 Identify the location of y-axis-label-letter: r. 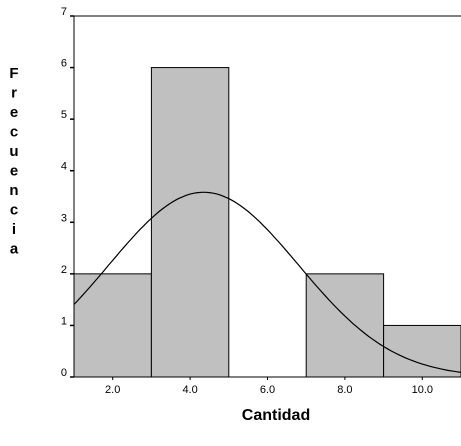
(14, 93).